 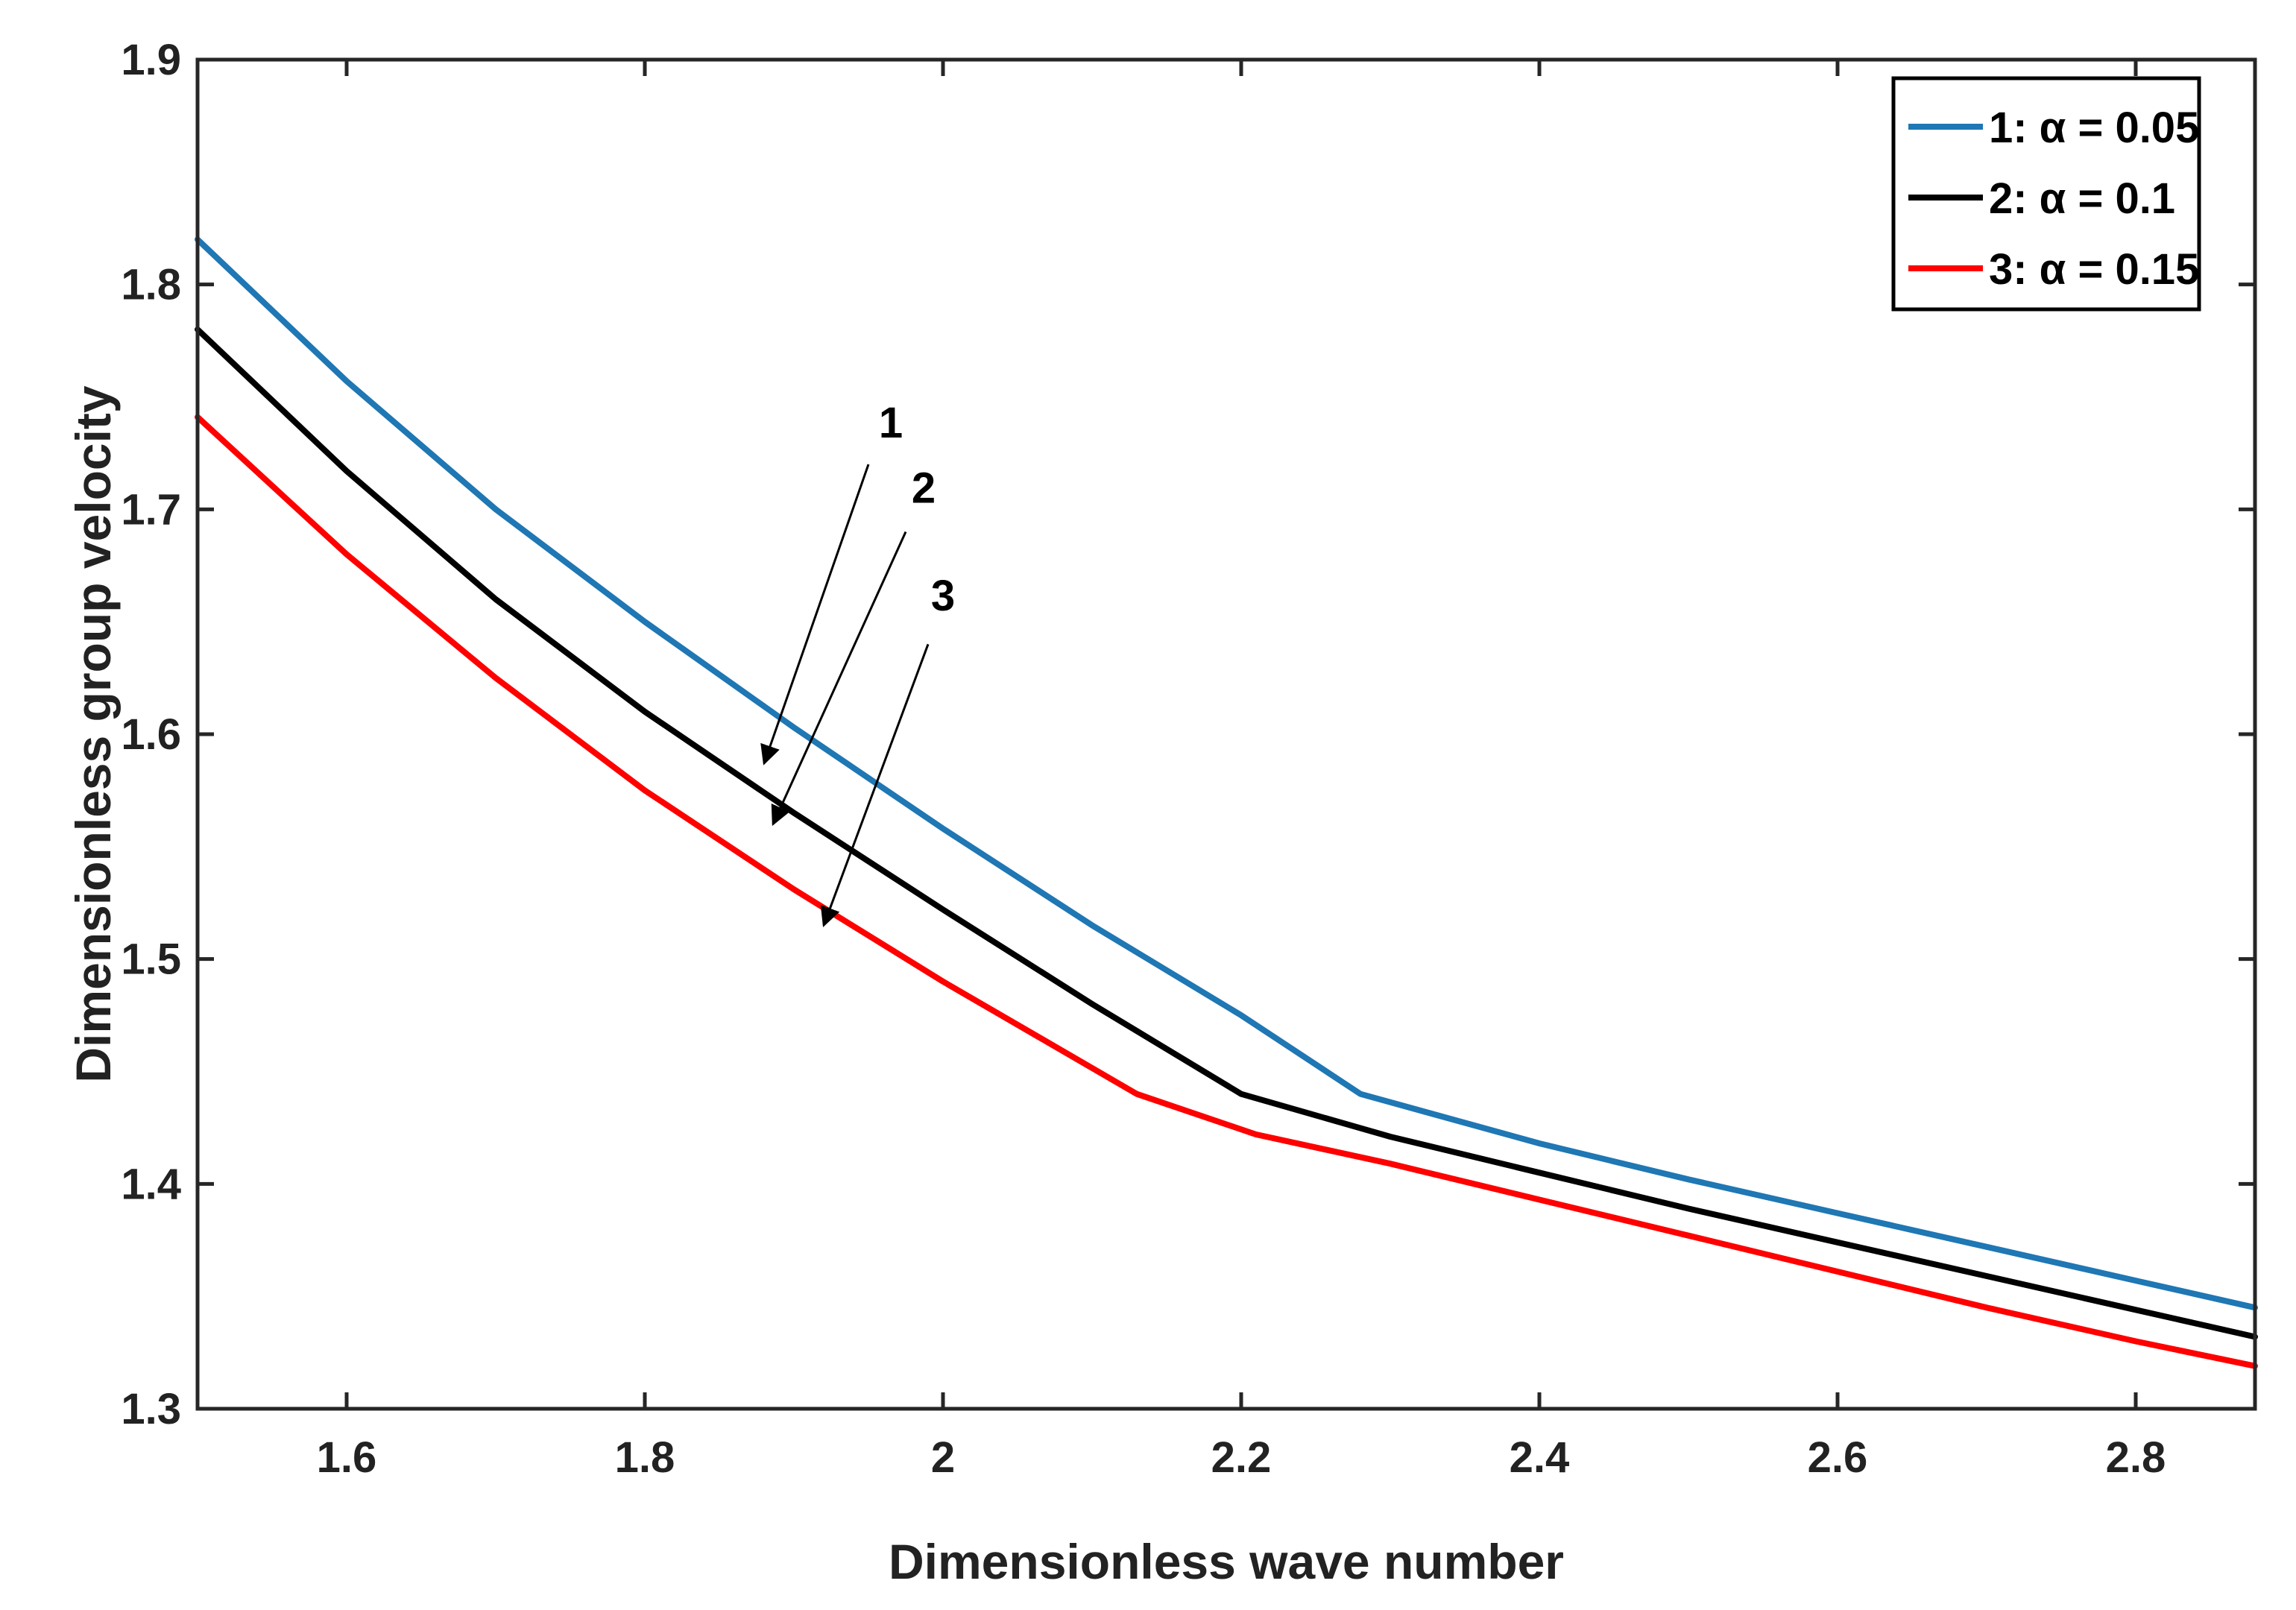 What do you see at coordinates (151, 734) in the screenshot?
I see `y-tick-label: 1.6` at bounding box center [151, 734].